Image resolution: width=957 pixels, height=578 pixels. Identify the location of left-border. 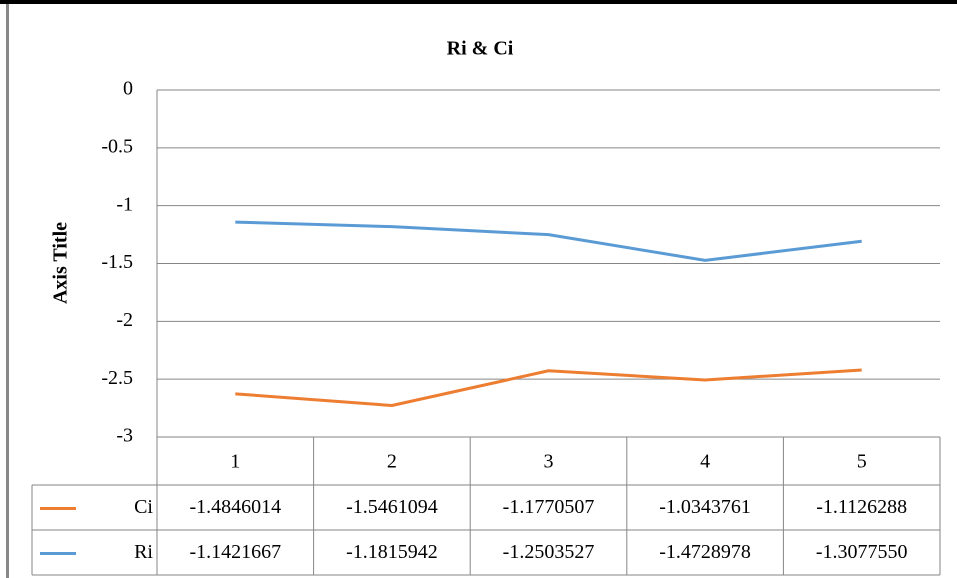
(7, 291).